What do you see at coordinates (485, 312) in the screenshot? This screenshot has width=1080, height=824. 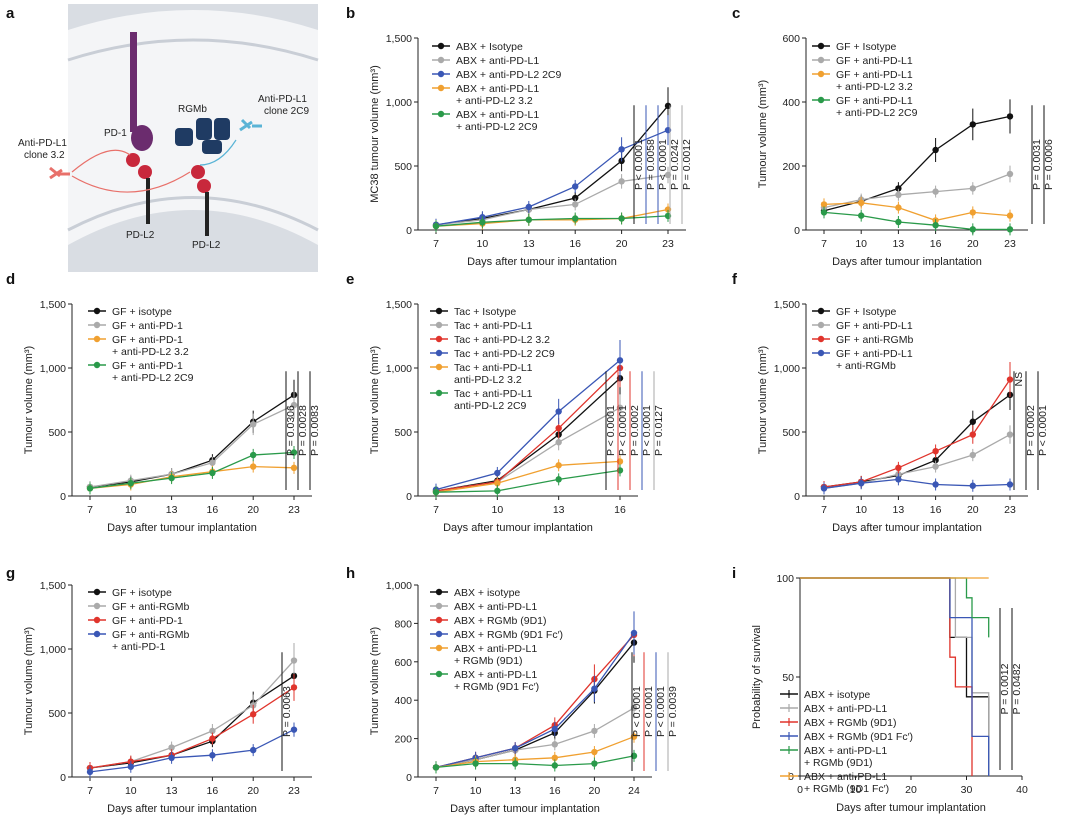 I see `legend-label-e: Tac + Isotype` at bounding box center [485, 312].